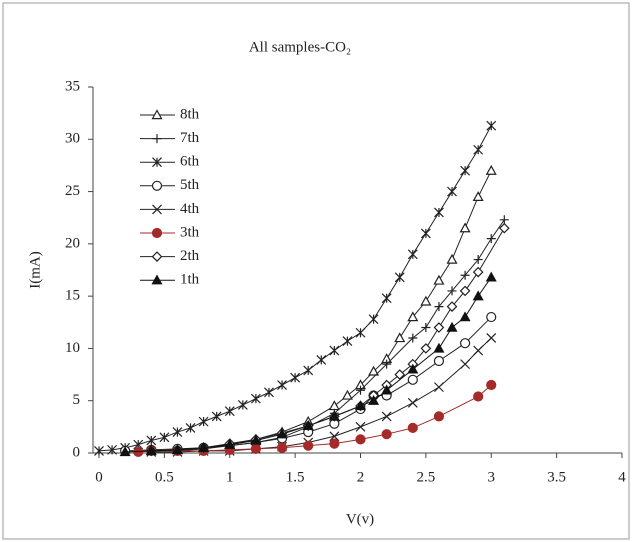  I want to click on legend-label: 6th, so click(190, 162).